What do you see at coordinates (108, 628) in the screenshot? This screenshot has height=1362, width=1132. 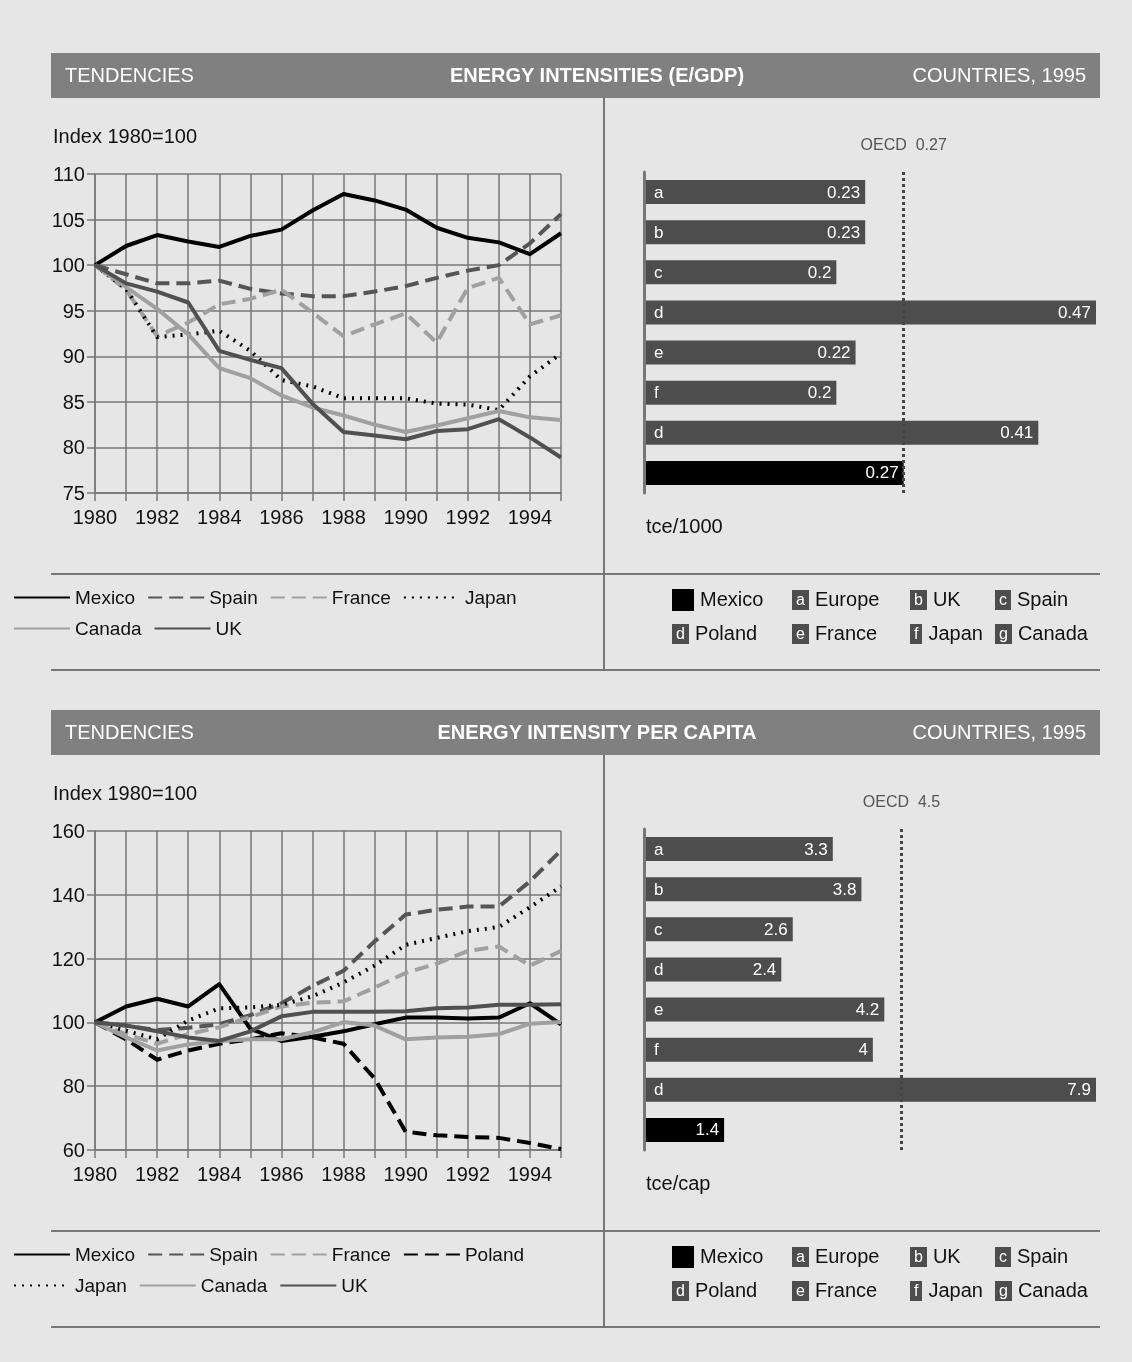 I see `legend-label: Canada` at bounding box center [108, 628].